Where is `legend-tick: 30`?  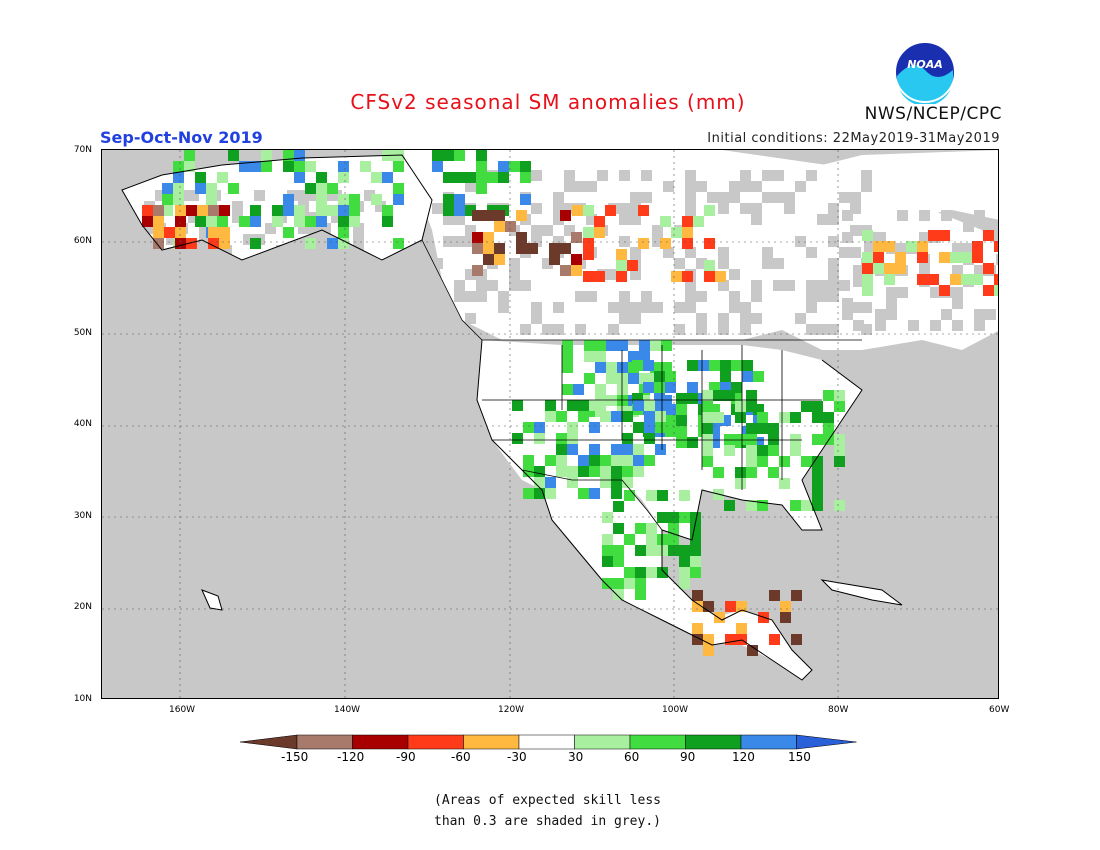 legend-tick: 30 is located at coordinates (576, 757).